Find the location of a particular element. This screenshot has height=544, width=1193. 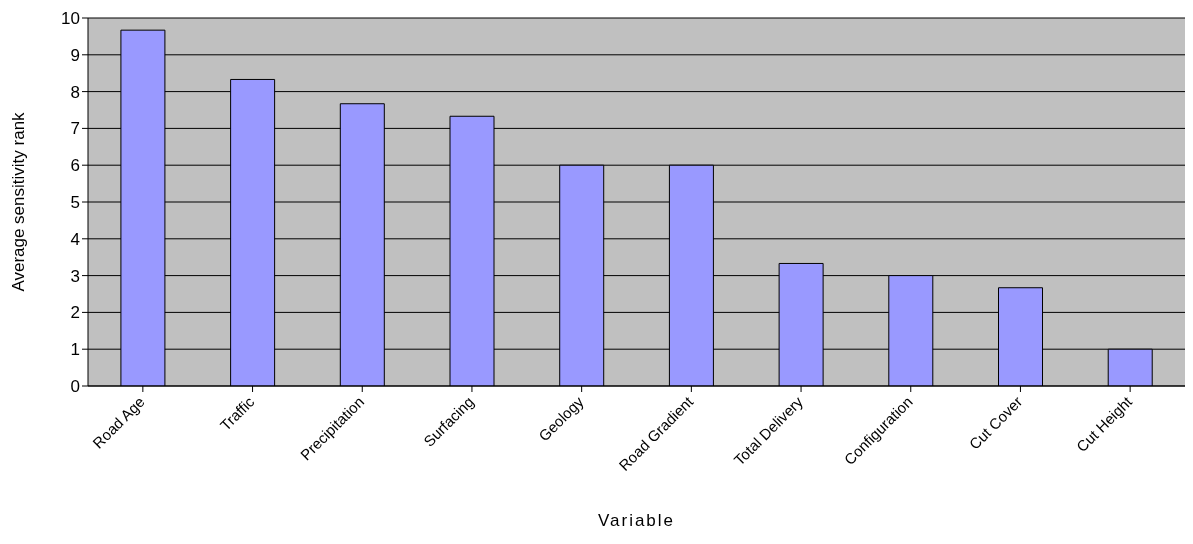

y-tick-label: 8 is located at coordinates (75, 92).